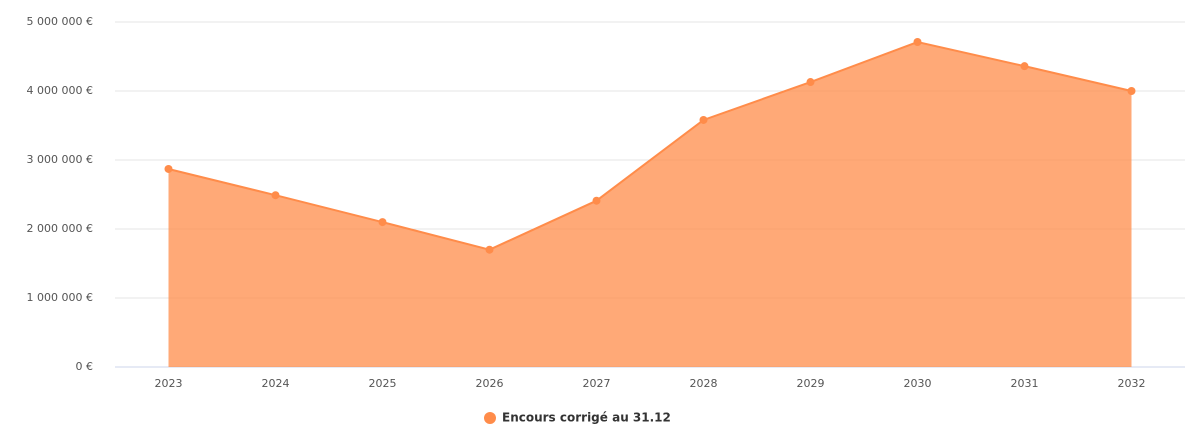  Describe the element at coordinates (383, 383) in the screenshot. I see `x-tick-label: 2025` at that location.